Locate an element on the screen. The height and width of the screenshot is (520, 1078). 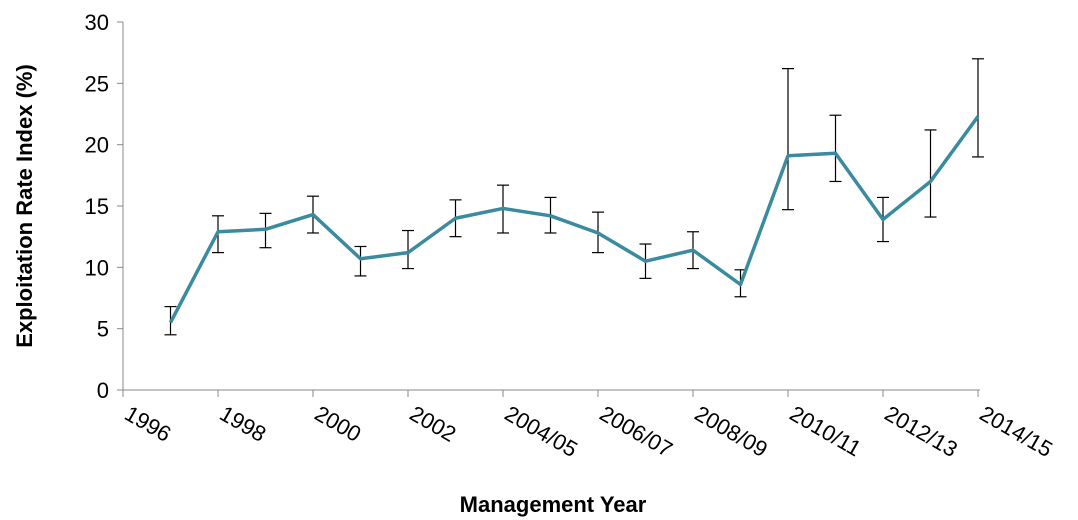
x-tick-label: 2012/13 is located at coordinates (921, 431).